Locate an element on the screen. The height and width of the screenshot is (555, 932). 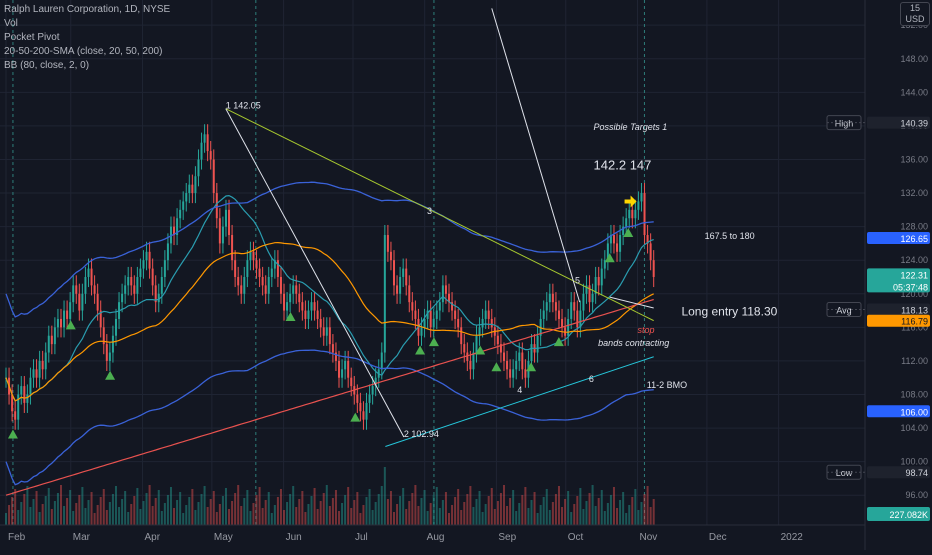
currency-label: 15 USD is located at coordinates (915, 14).